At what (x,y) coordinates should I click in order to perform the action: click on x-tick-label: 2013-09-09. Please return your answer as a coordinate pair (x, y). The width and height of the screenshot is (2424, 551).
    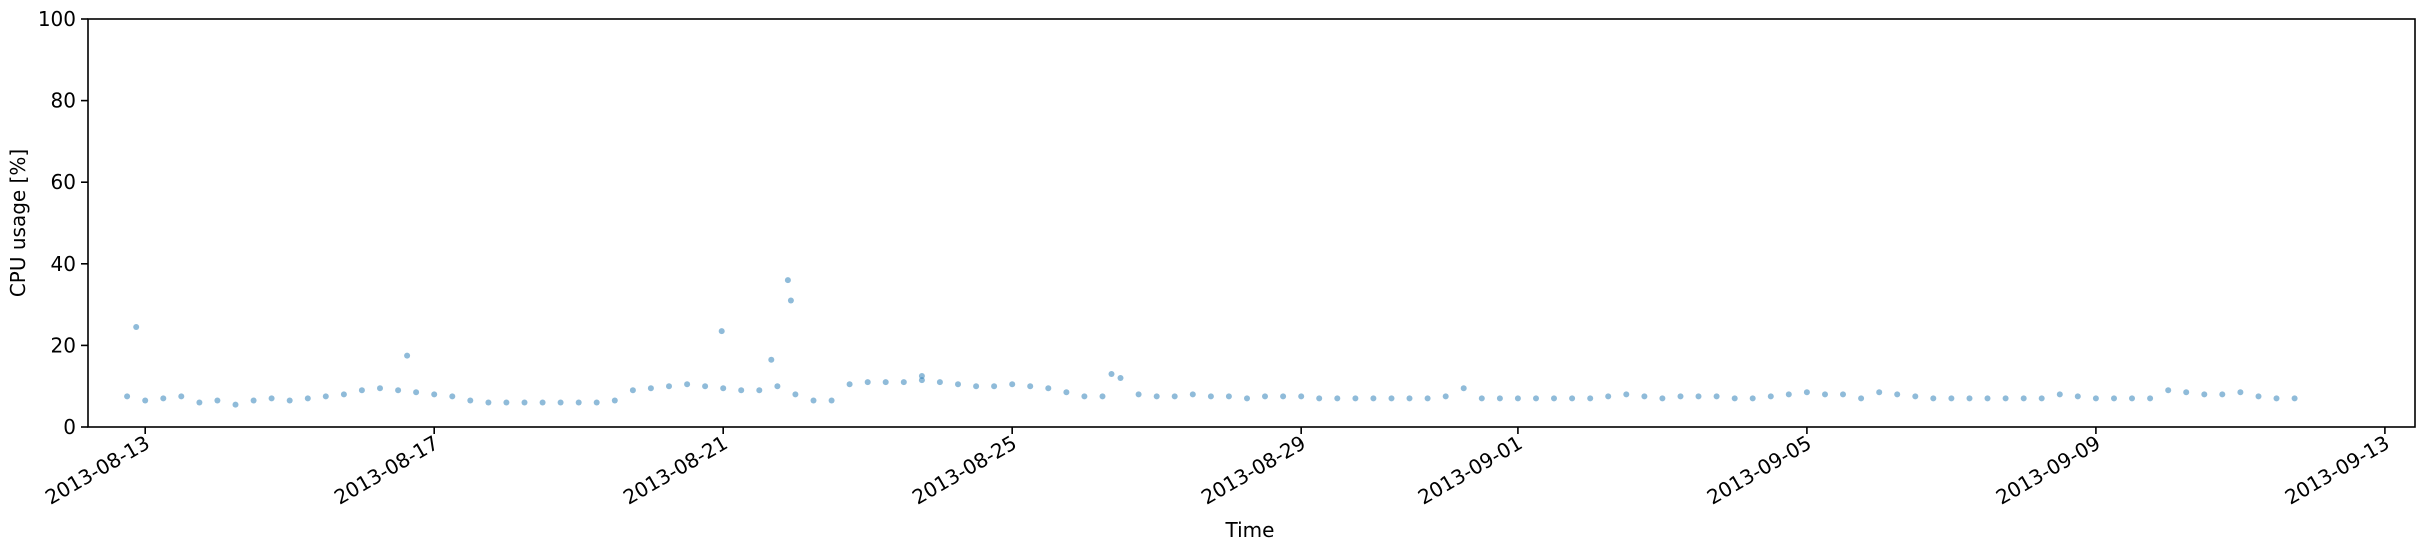
    Looking at the image, I should click on (2048, 470).